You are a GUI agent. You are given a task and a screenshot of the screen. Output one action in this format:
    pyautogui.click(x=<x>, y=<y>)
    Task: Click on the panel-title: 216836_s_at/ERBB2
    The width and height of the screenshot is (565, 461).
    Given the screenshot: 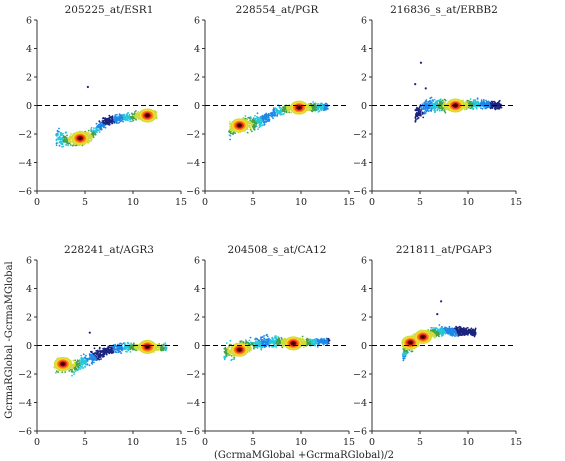 What is the action you would take?
    pyautogui.click(x=444, y=10)
    